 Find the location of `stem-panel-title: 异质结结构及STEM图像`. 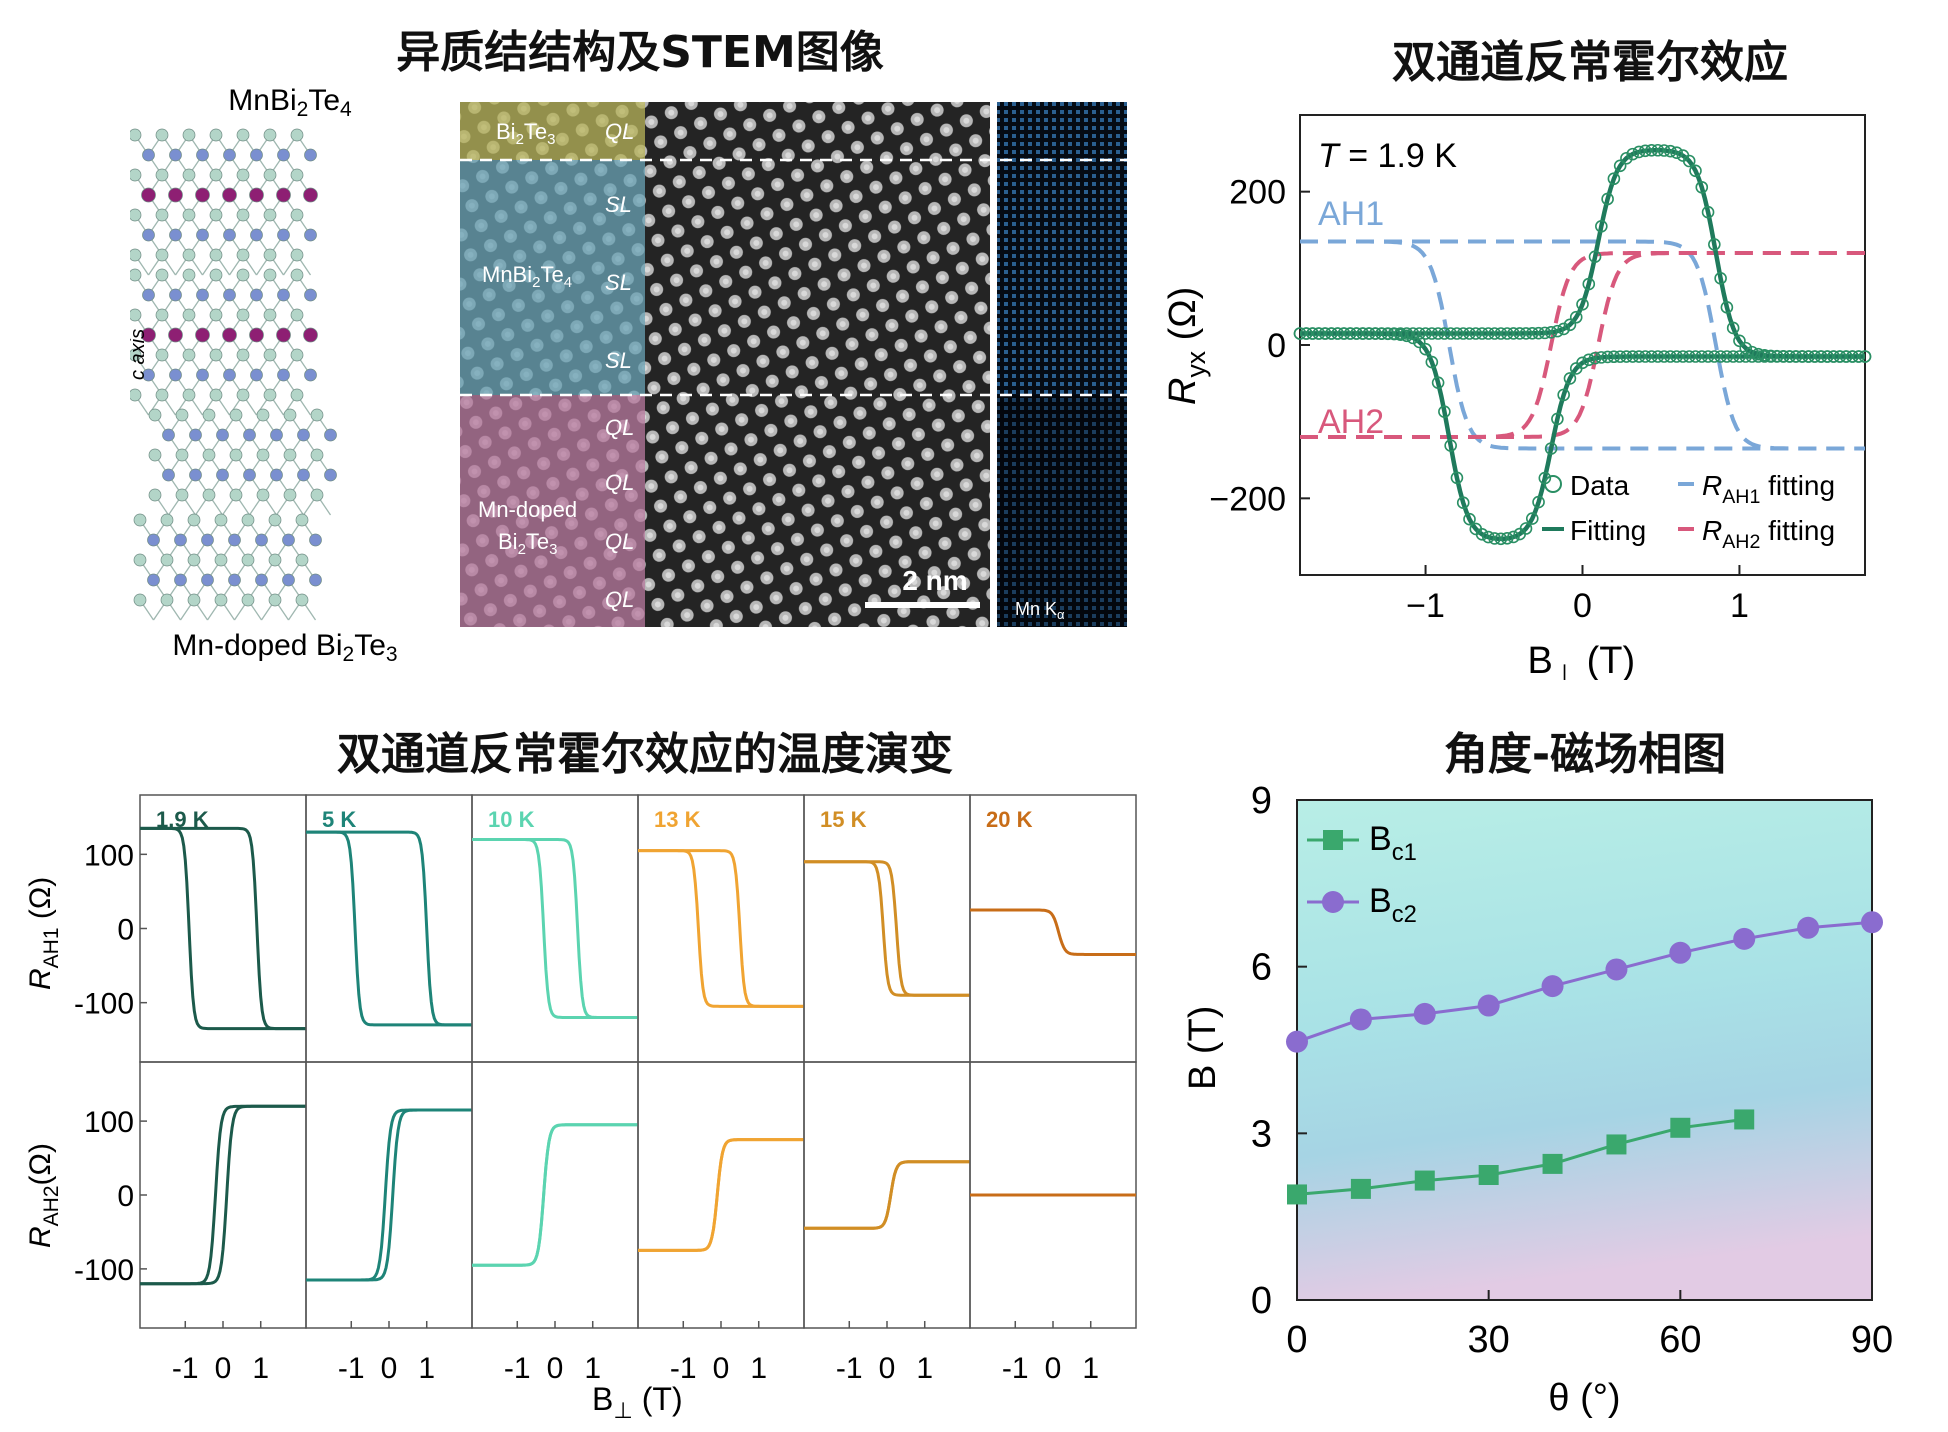

stem-panel-title: 异质结结构及STEM图像 is located at coordinates (640, 52).